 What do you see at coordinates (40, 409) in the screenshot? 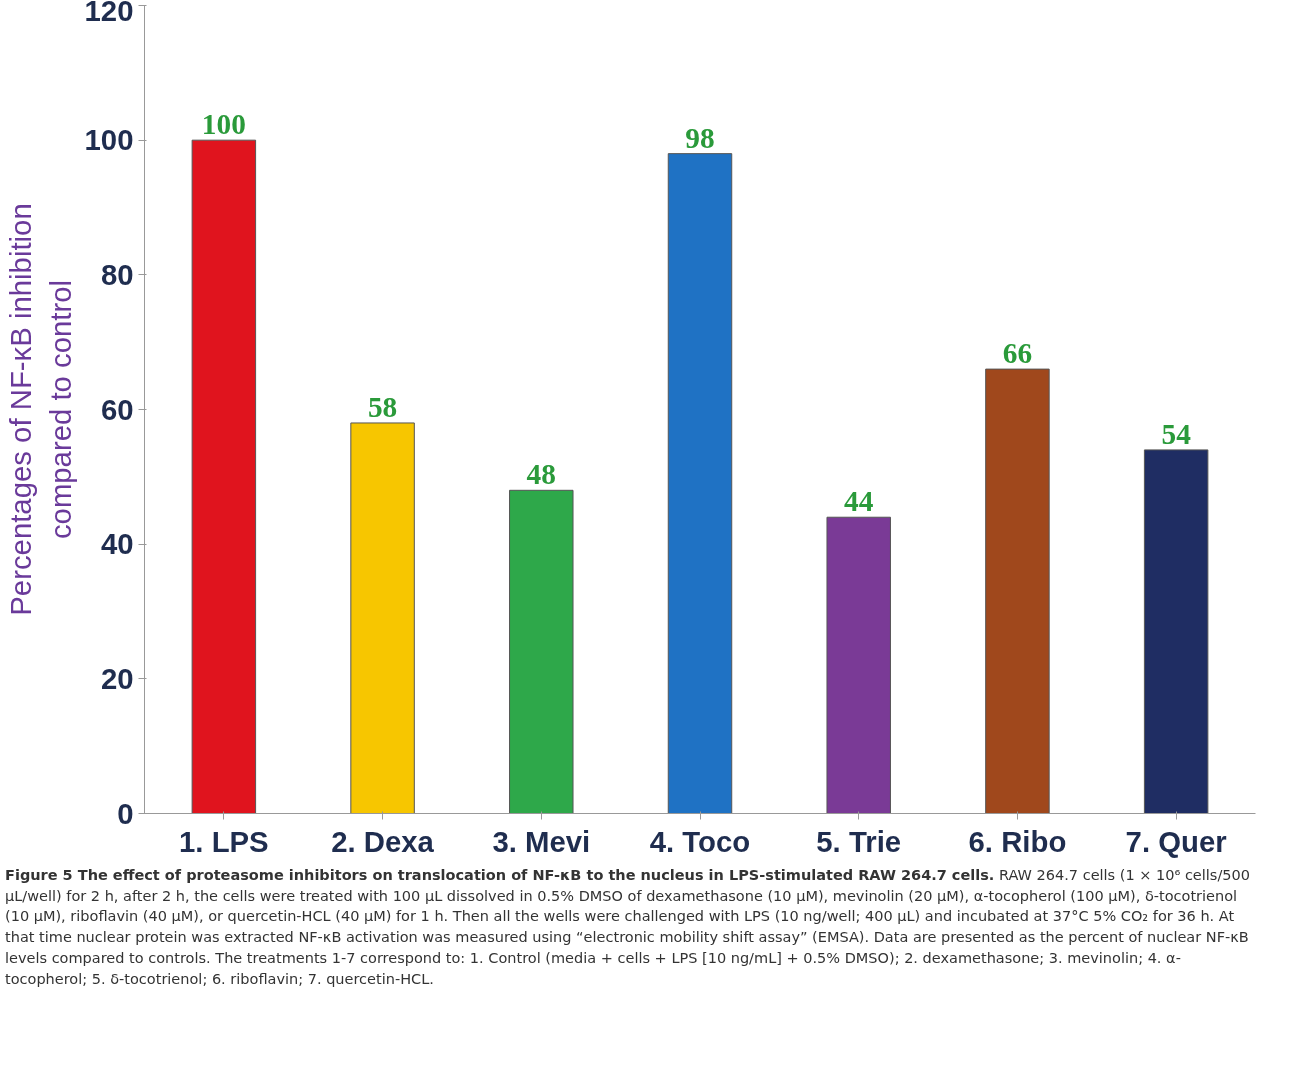
I see `y-axis-title: Percentages of NF-κB inhibition compared to control` at bounding box center [40, 409].